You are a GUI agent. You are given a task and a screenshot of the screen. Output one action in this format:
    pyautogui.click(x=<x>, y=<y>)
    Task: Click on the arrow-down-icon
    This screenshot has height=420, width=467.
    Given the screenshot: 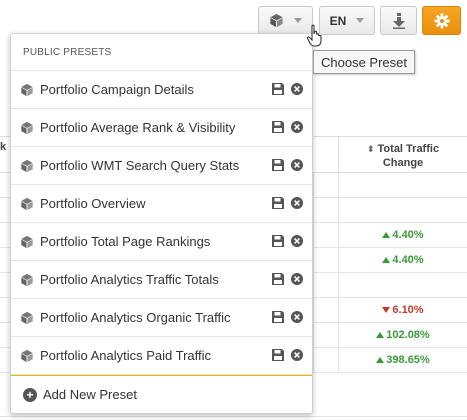 What is the action you would take?
    pyautogui.click(x=386, y=310)
    